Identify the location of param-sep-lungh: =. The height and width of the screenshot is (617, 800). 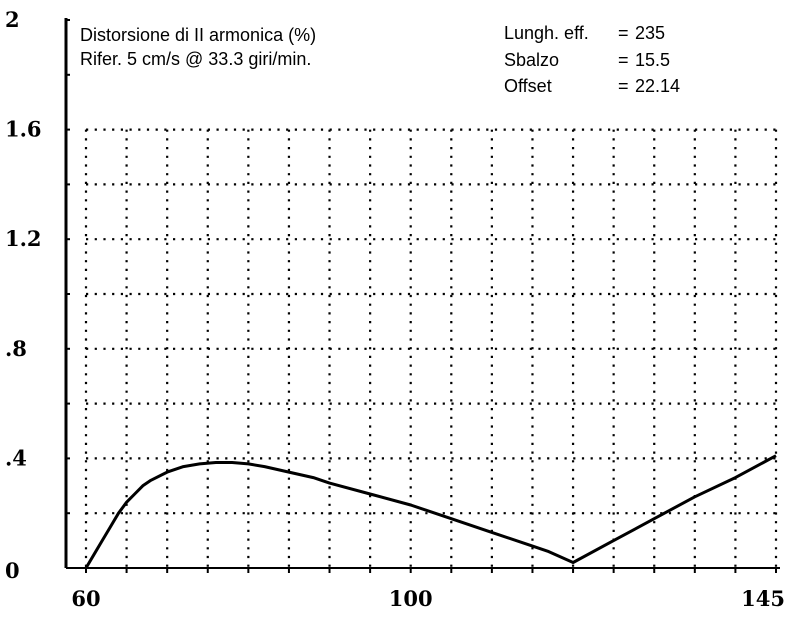
(623, 33).